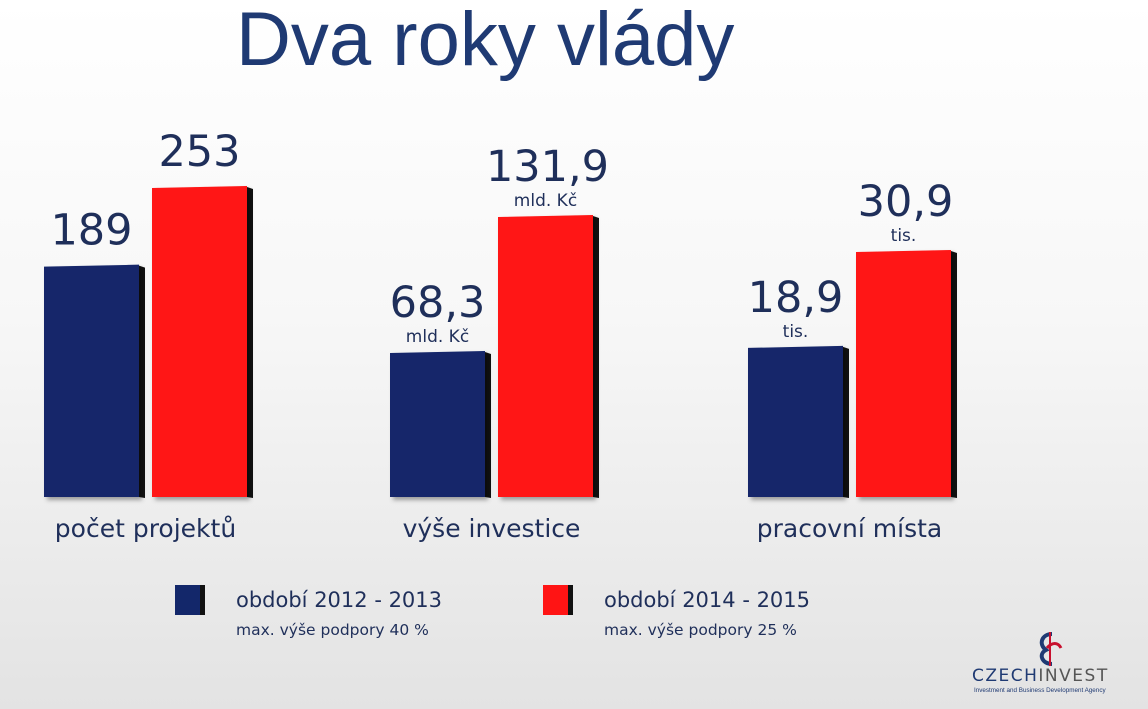 This screenshot has width=1148, height=709. I want to click on value-label: 30,9, so click(906, 202).